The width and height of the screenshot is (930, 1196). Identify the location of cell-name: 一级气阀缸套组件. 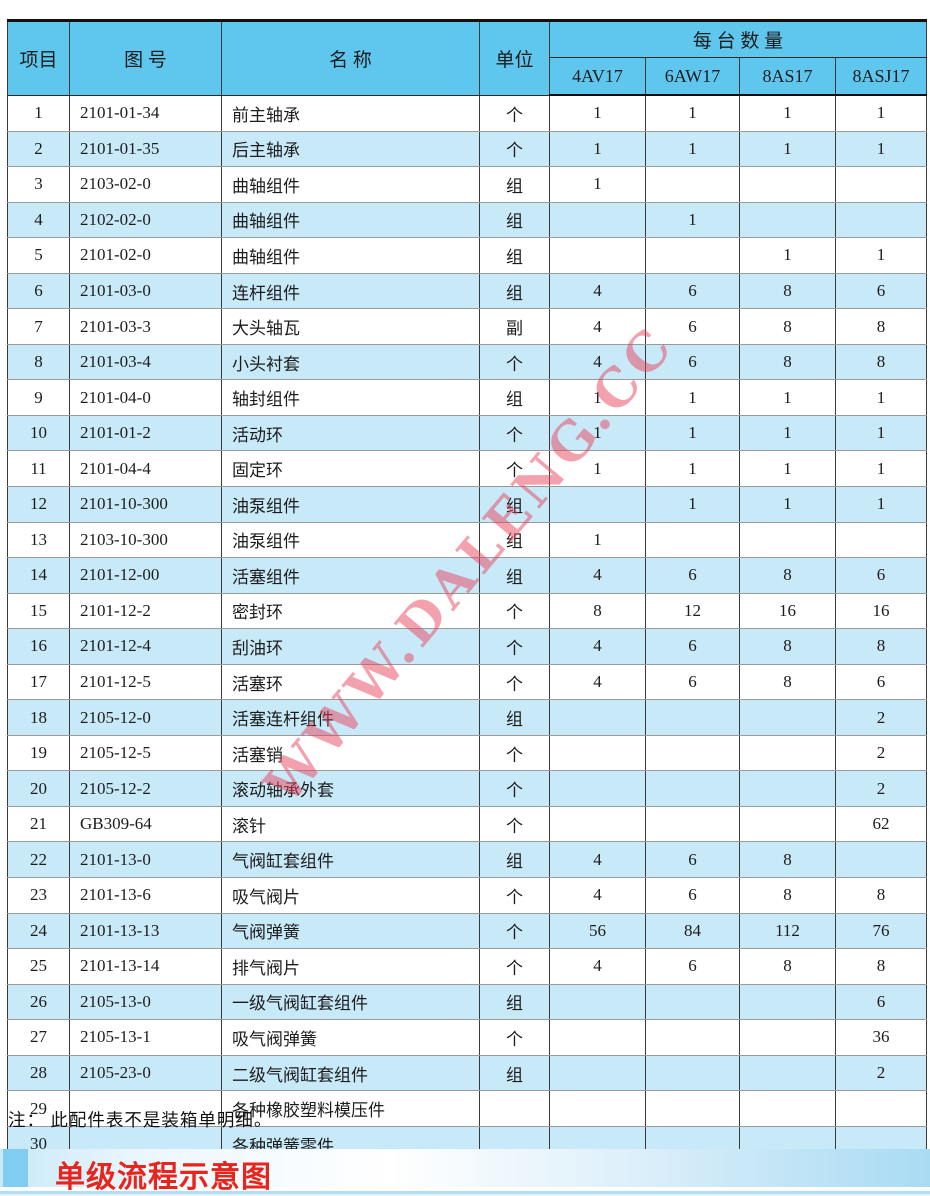
(350, 1002).